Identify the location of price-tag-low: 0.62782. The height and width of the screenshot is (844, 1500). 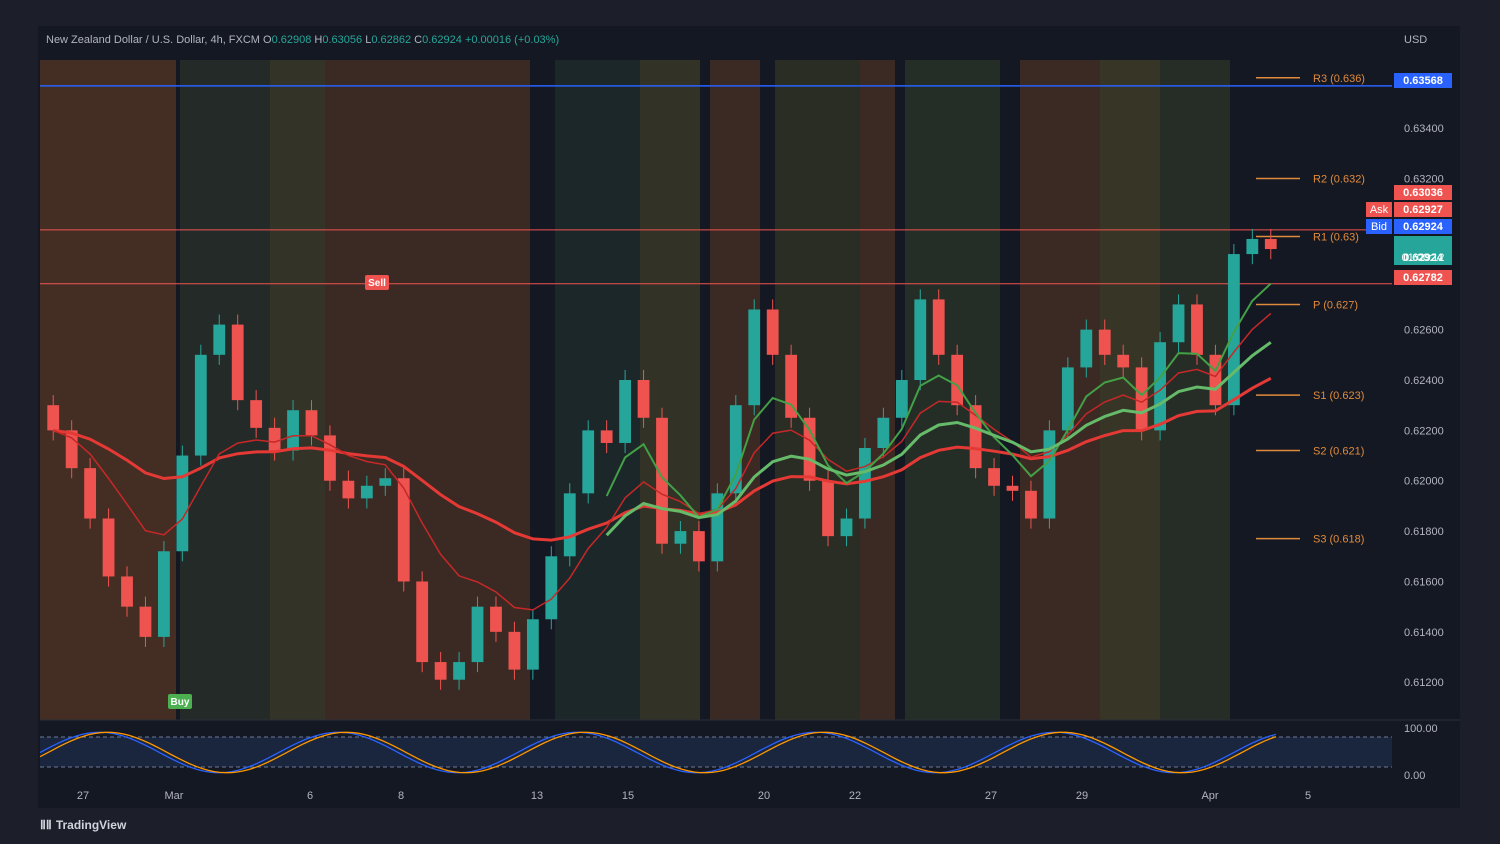
(1423, 278).